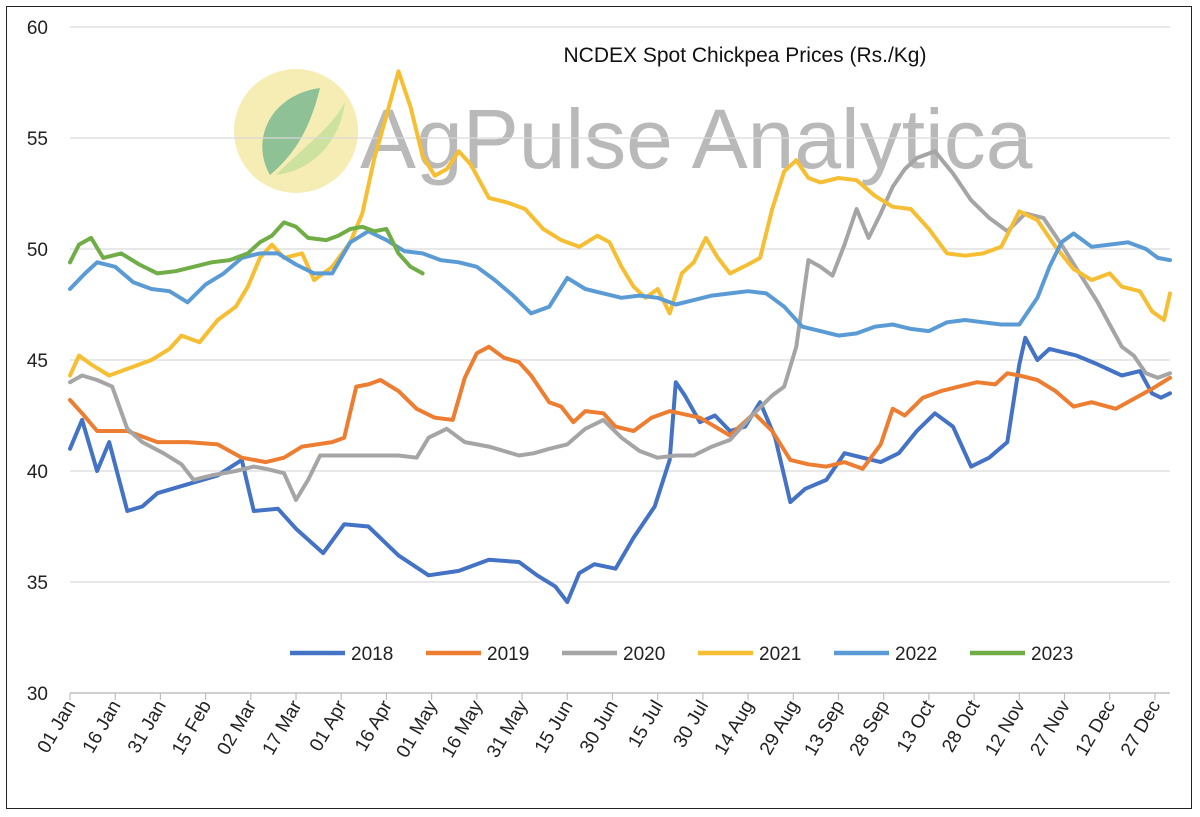 This screenshot has width=1200, height=817. I want to click on legend-label-2021: 2021, so click(780, 654).